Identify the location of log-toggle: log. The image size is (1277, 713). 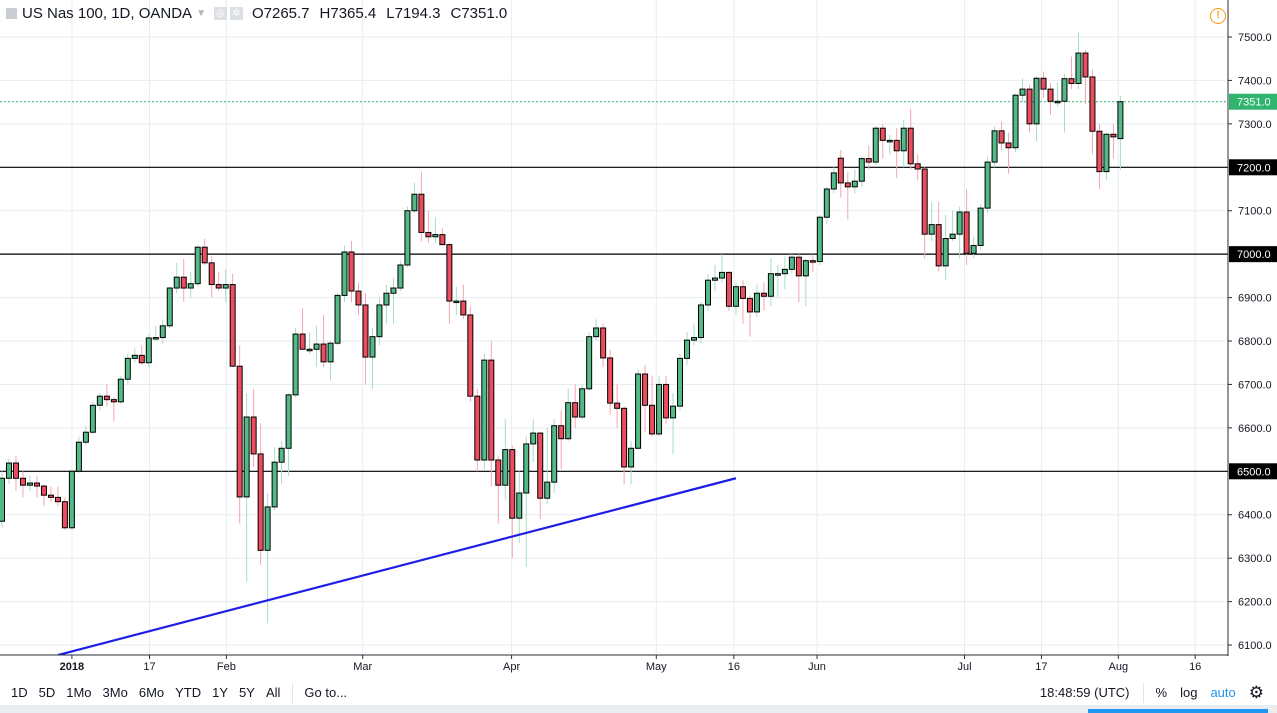
(1189, 692).